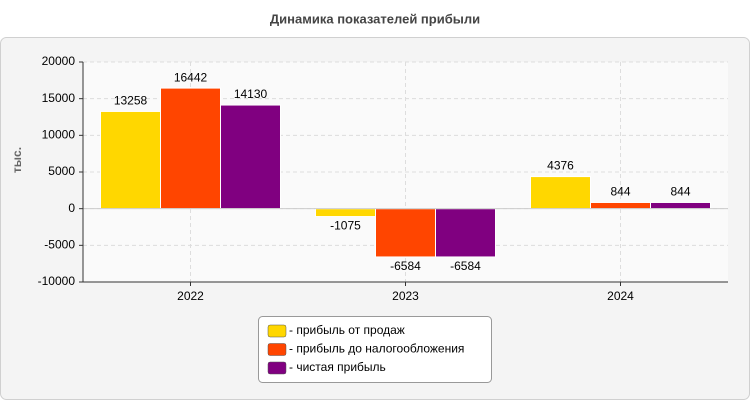 This screenshot has height=405, width=750. Describe the element at coordinates (560, 166) in the screenshot. I see `value-label: 4376` at that location.